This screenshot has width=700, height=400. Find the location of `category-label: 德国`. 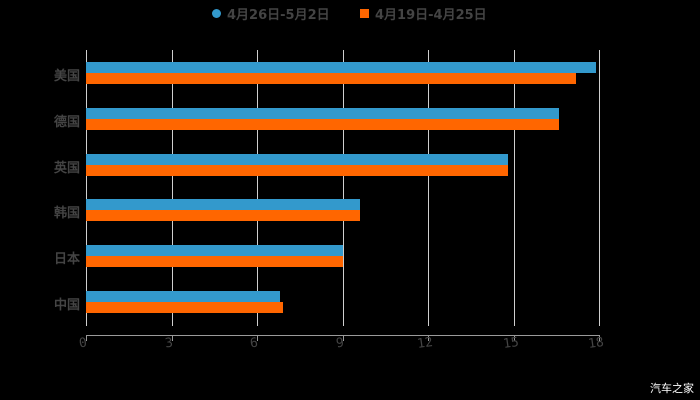

category-label: 德国 is located at coordinates (66, 122).